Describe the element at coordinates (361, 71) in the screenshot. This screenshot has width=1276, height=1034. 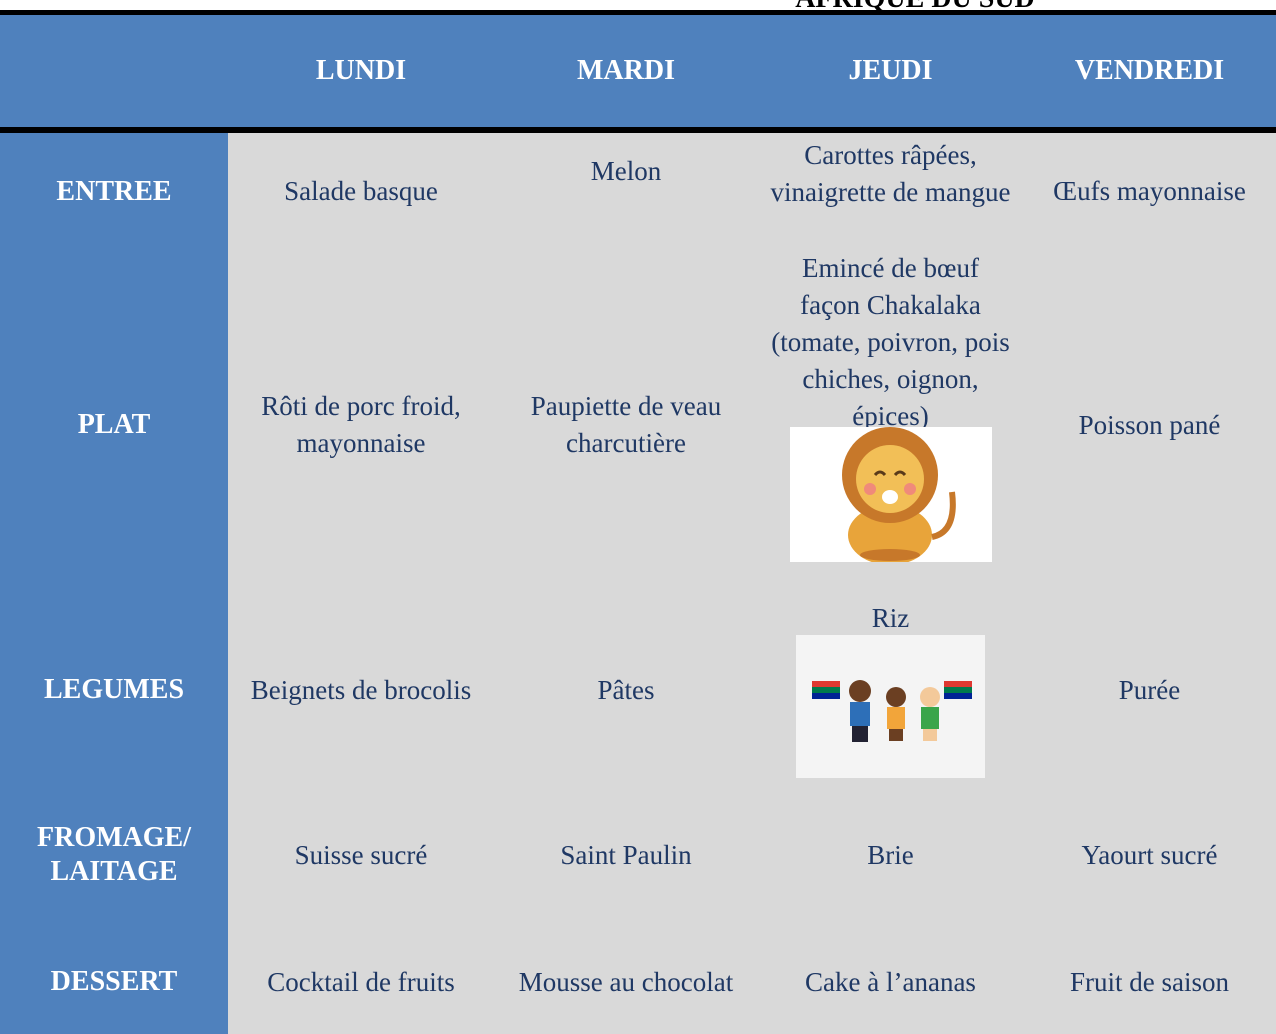
I see `day-header: LUNDI` at that location.